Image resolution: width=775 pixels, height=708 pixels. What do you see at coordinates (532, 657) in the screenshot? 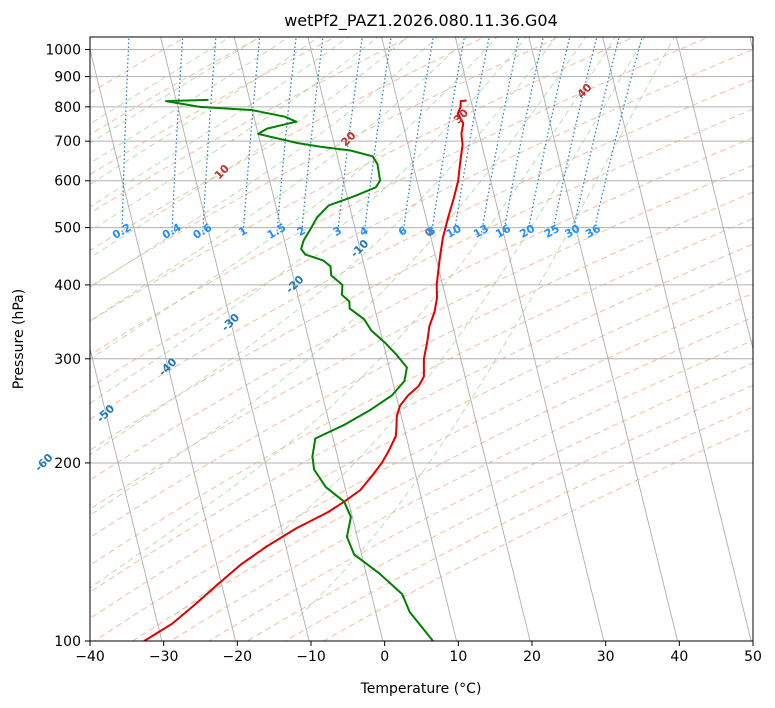
I see `x-tick-label: 20` at bounding box center [532, 657].